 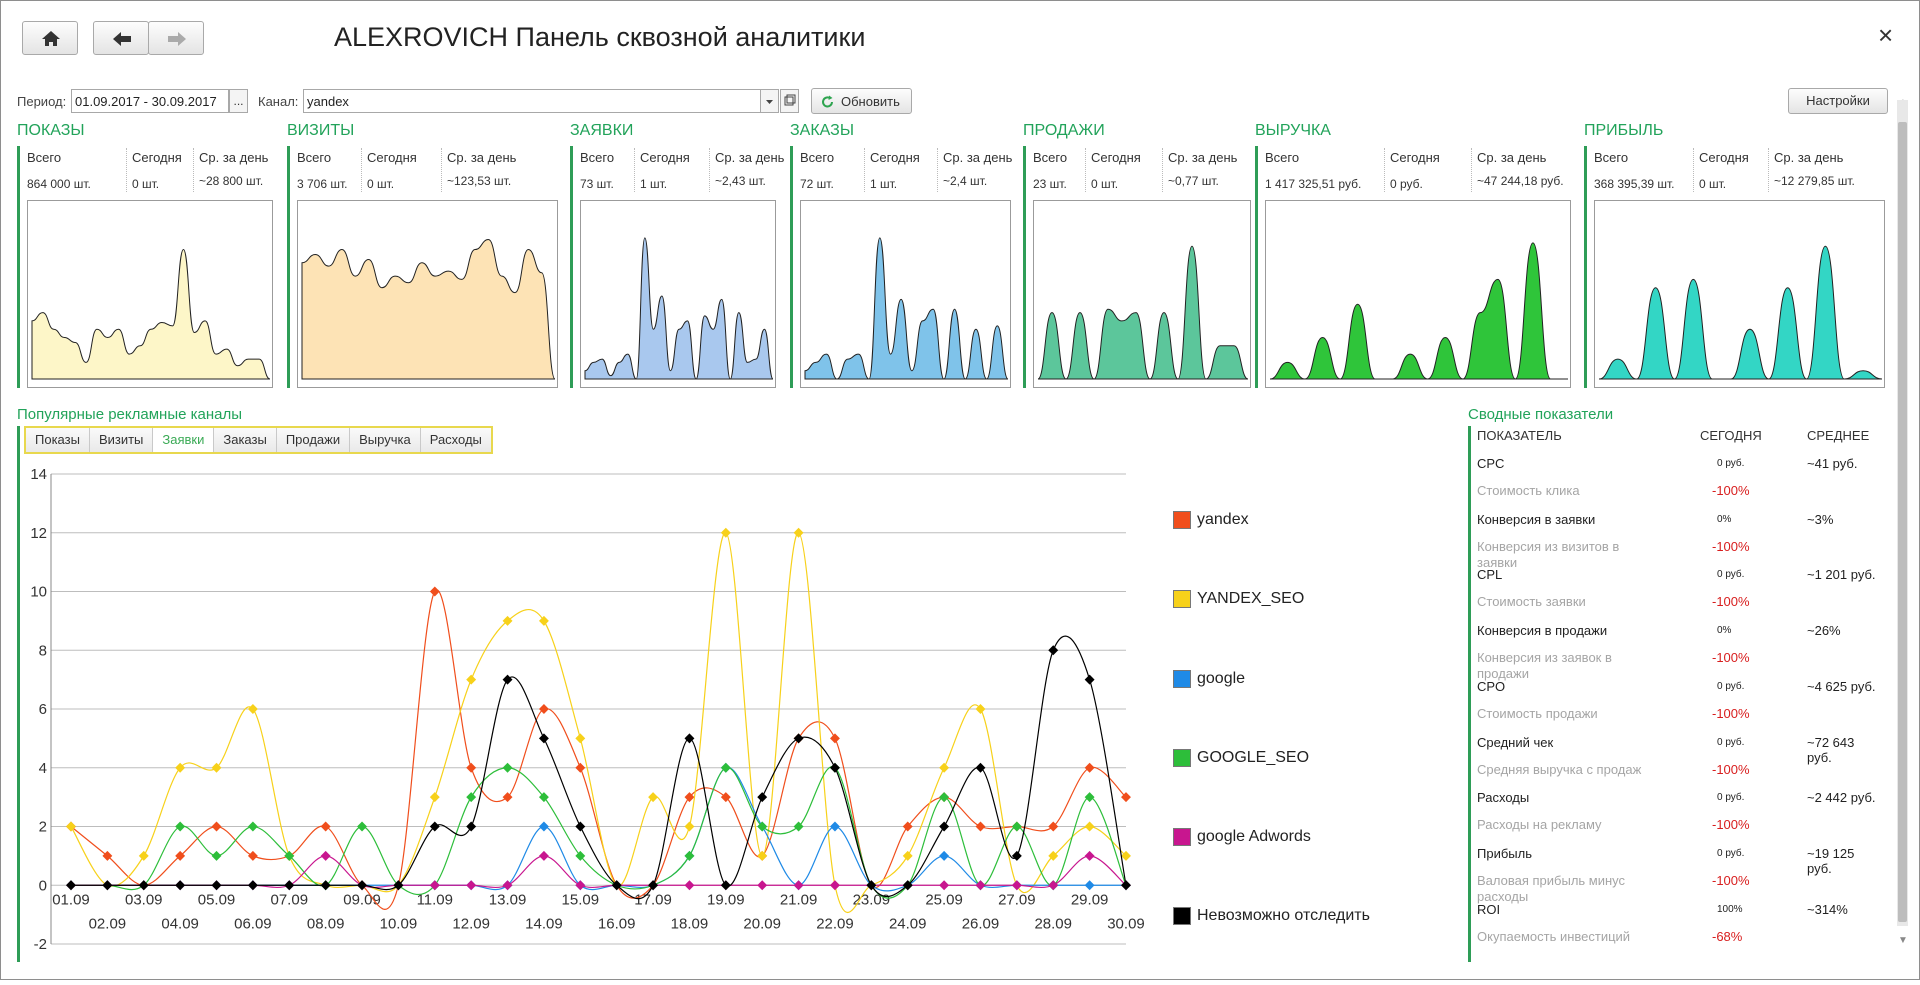 What do you see at coordinates (321, 130) in the screenshot?
I see `panel-title-vizity: ВИЗИТЫ` at bounding box center [321, 130].